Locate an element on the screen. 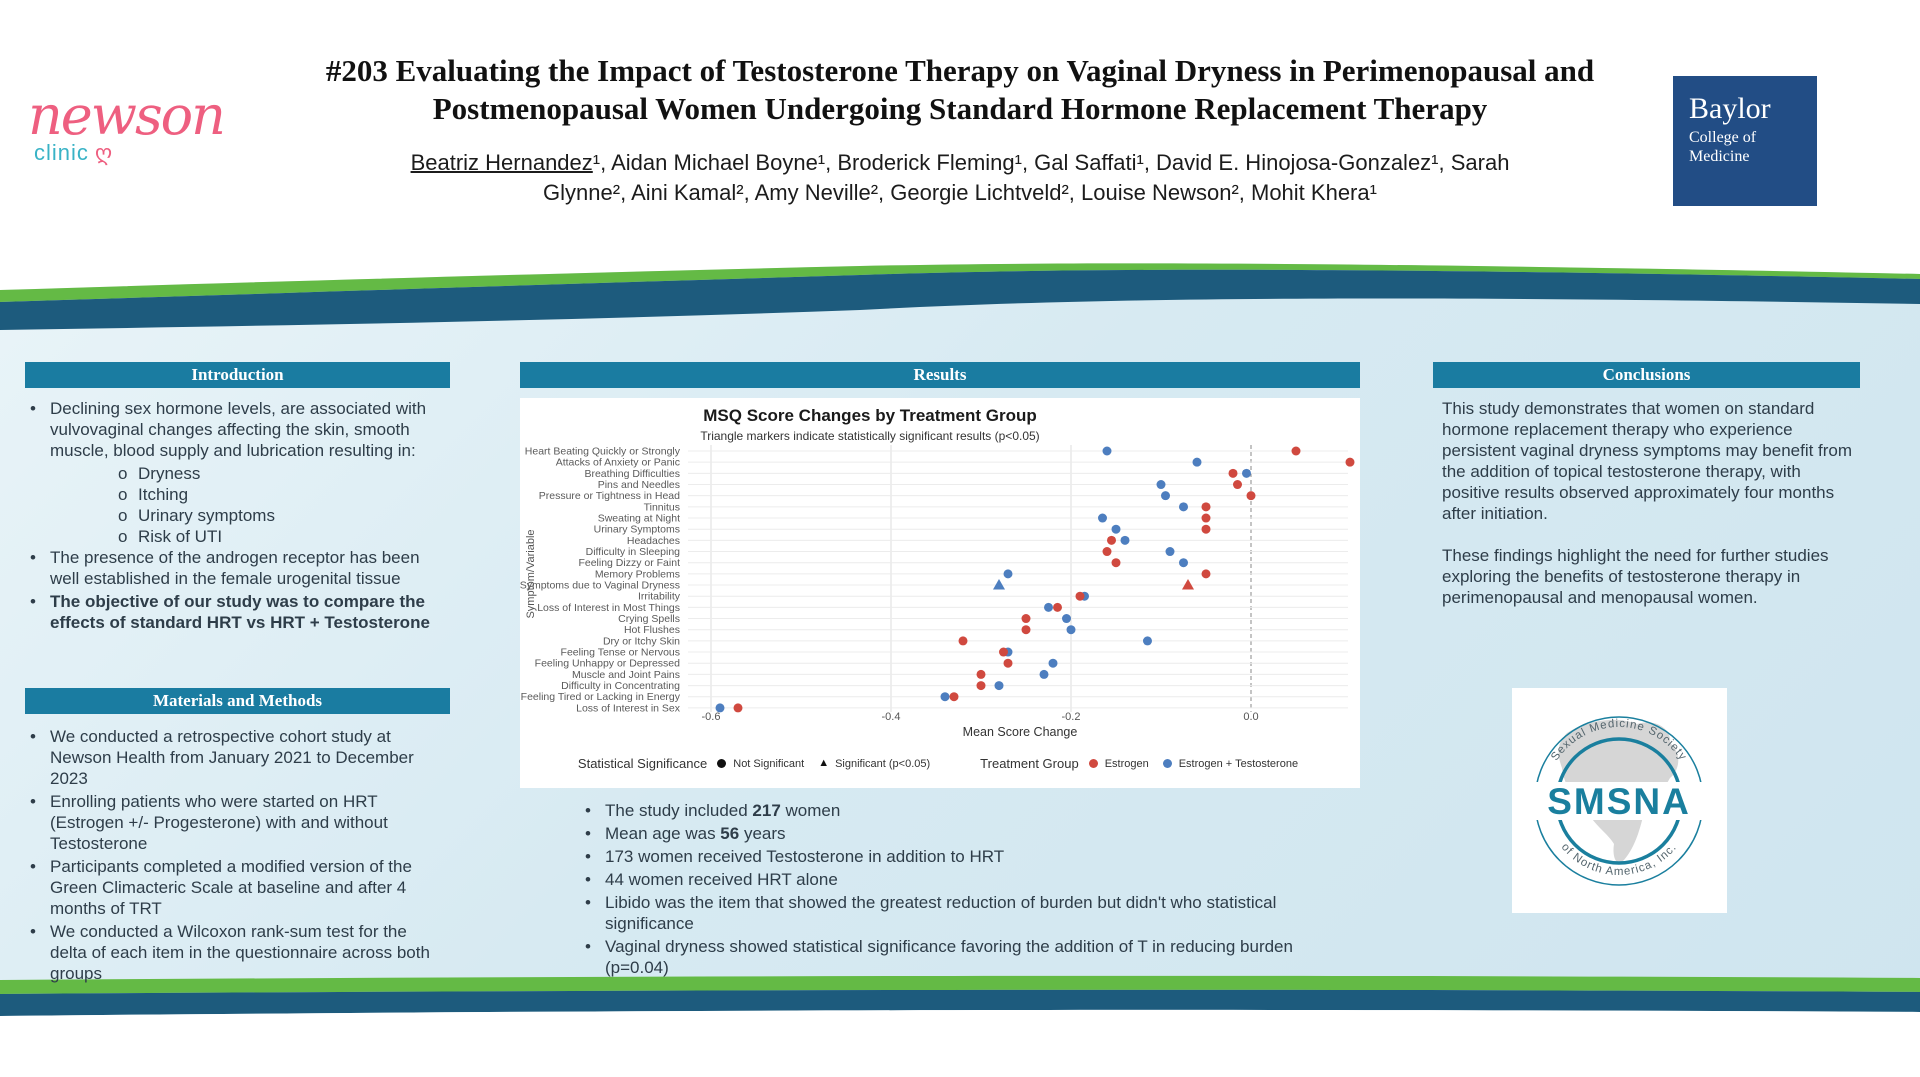 Image resolution: width=1920 pixels, height=1077 pixels. top-wave-decoration is located at coordinates (960, 292).